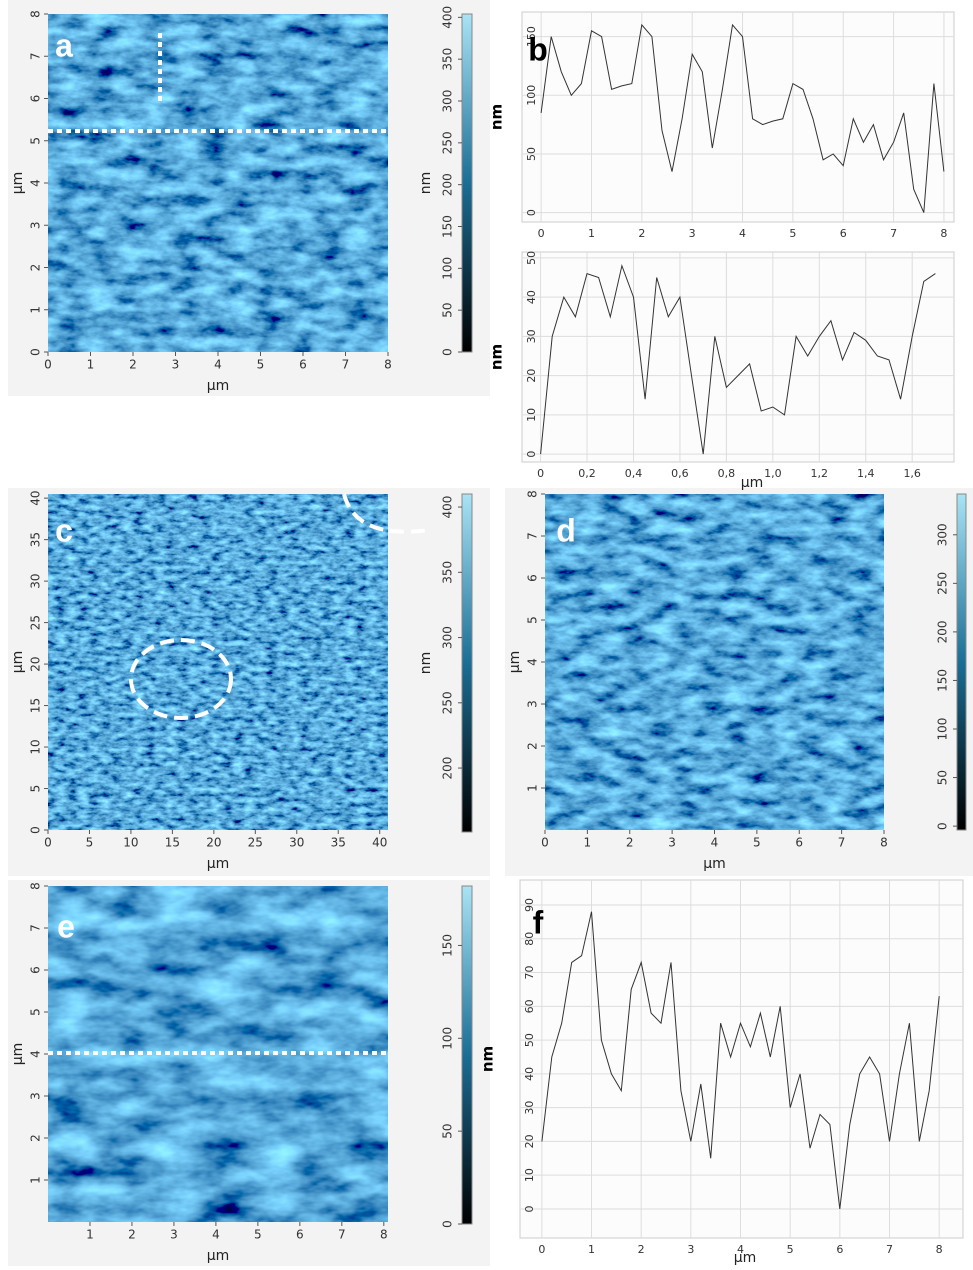 This screenshot has height=1270, width=973. What do you see at coordinates (912, 473) in the screenshot?
I see `x-tick-label: 1,6` at bounding box center [912, 473].